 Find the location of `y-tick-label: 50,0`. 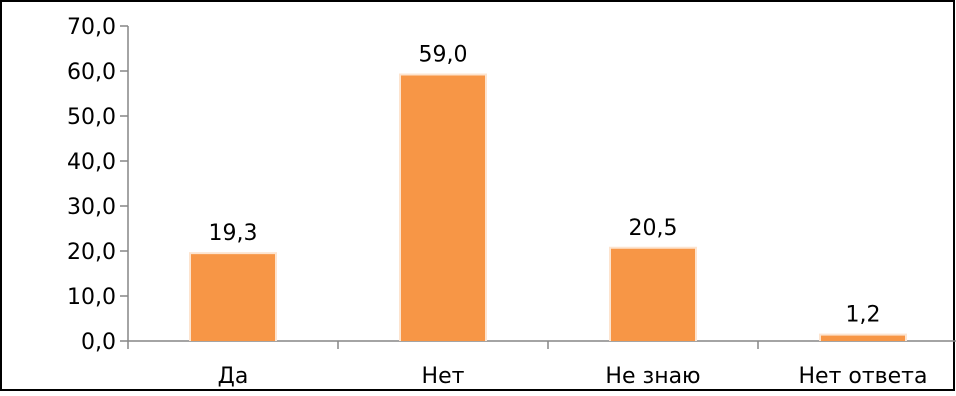

y-tick-label: 50,0 is located at coordinates (91, 117).